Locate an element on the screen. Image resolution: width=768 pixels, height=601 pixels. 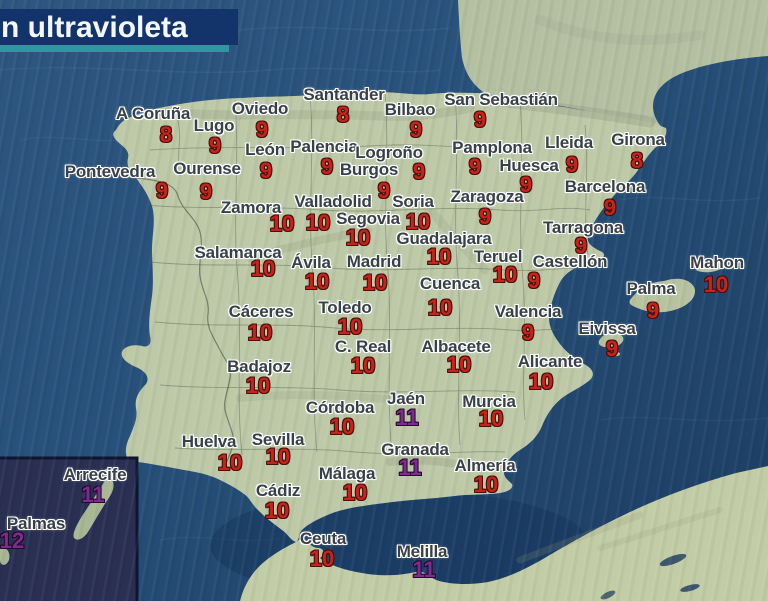
uv-value-sevilla: 10 is located at coordinates (278, 456).